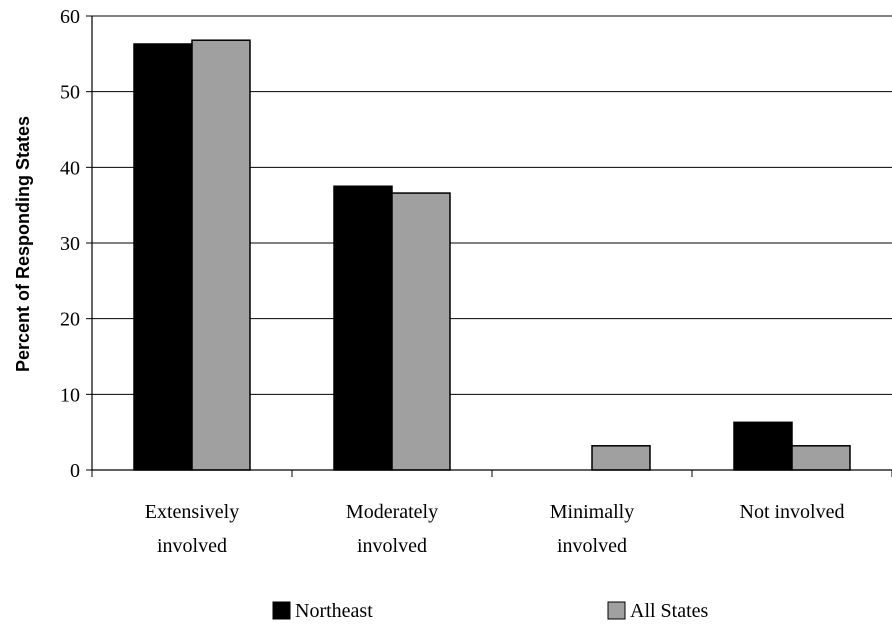  What do you see at coordinates (70, 395) in the screenshot?
I see `y-tick-label: 10` at bounding box center [70, 395].